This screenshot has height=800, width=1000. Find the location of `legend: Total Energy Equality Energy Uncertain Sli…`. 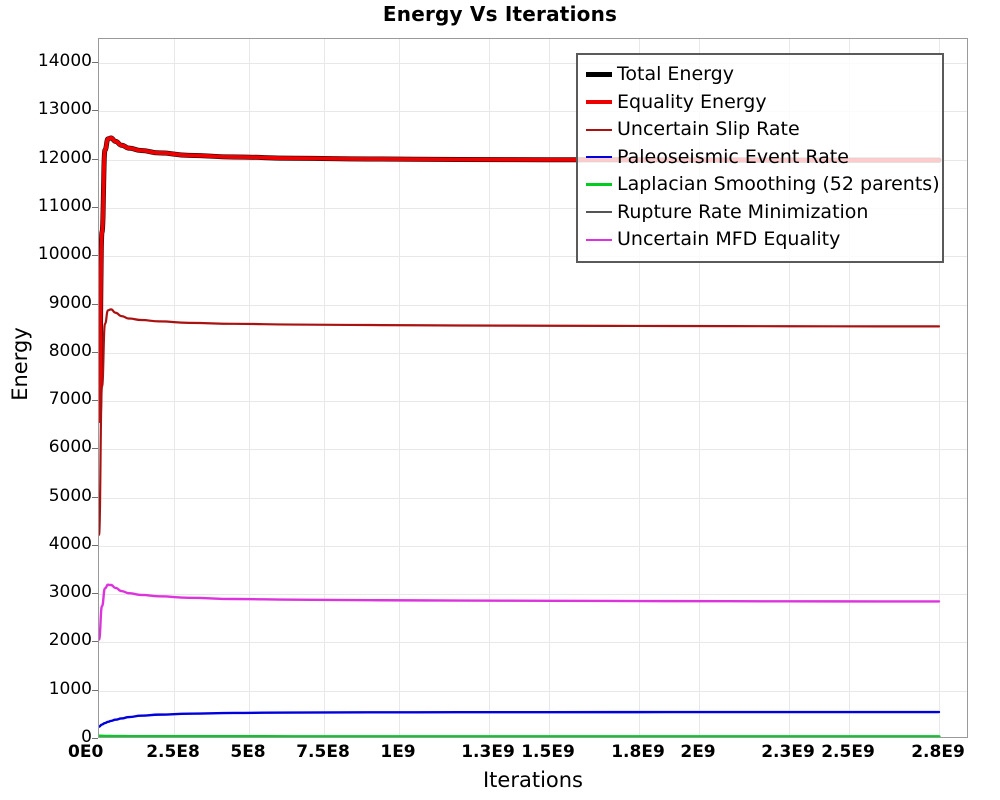

legend: Total Energy Equality Energy Uncertain Sli… is located at coordinates (760, 158).